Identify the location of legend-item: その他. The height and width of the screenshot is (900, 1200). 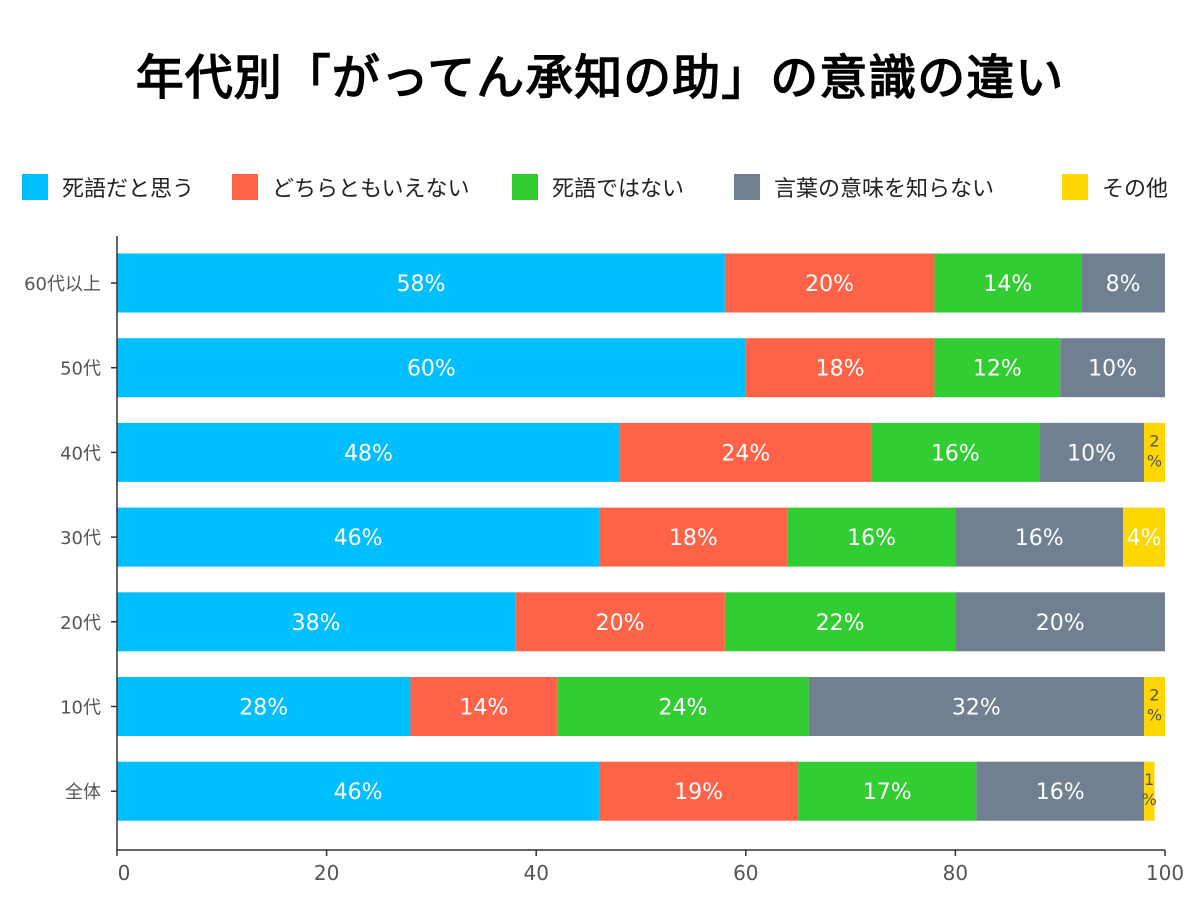
(1115, 187).